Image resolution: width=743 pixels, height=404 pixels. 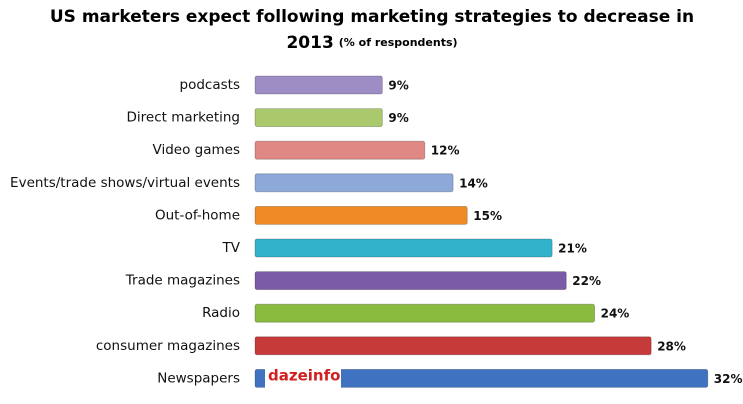 I want to click on value-label: 28%, so click(x=671, y=346).